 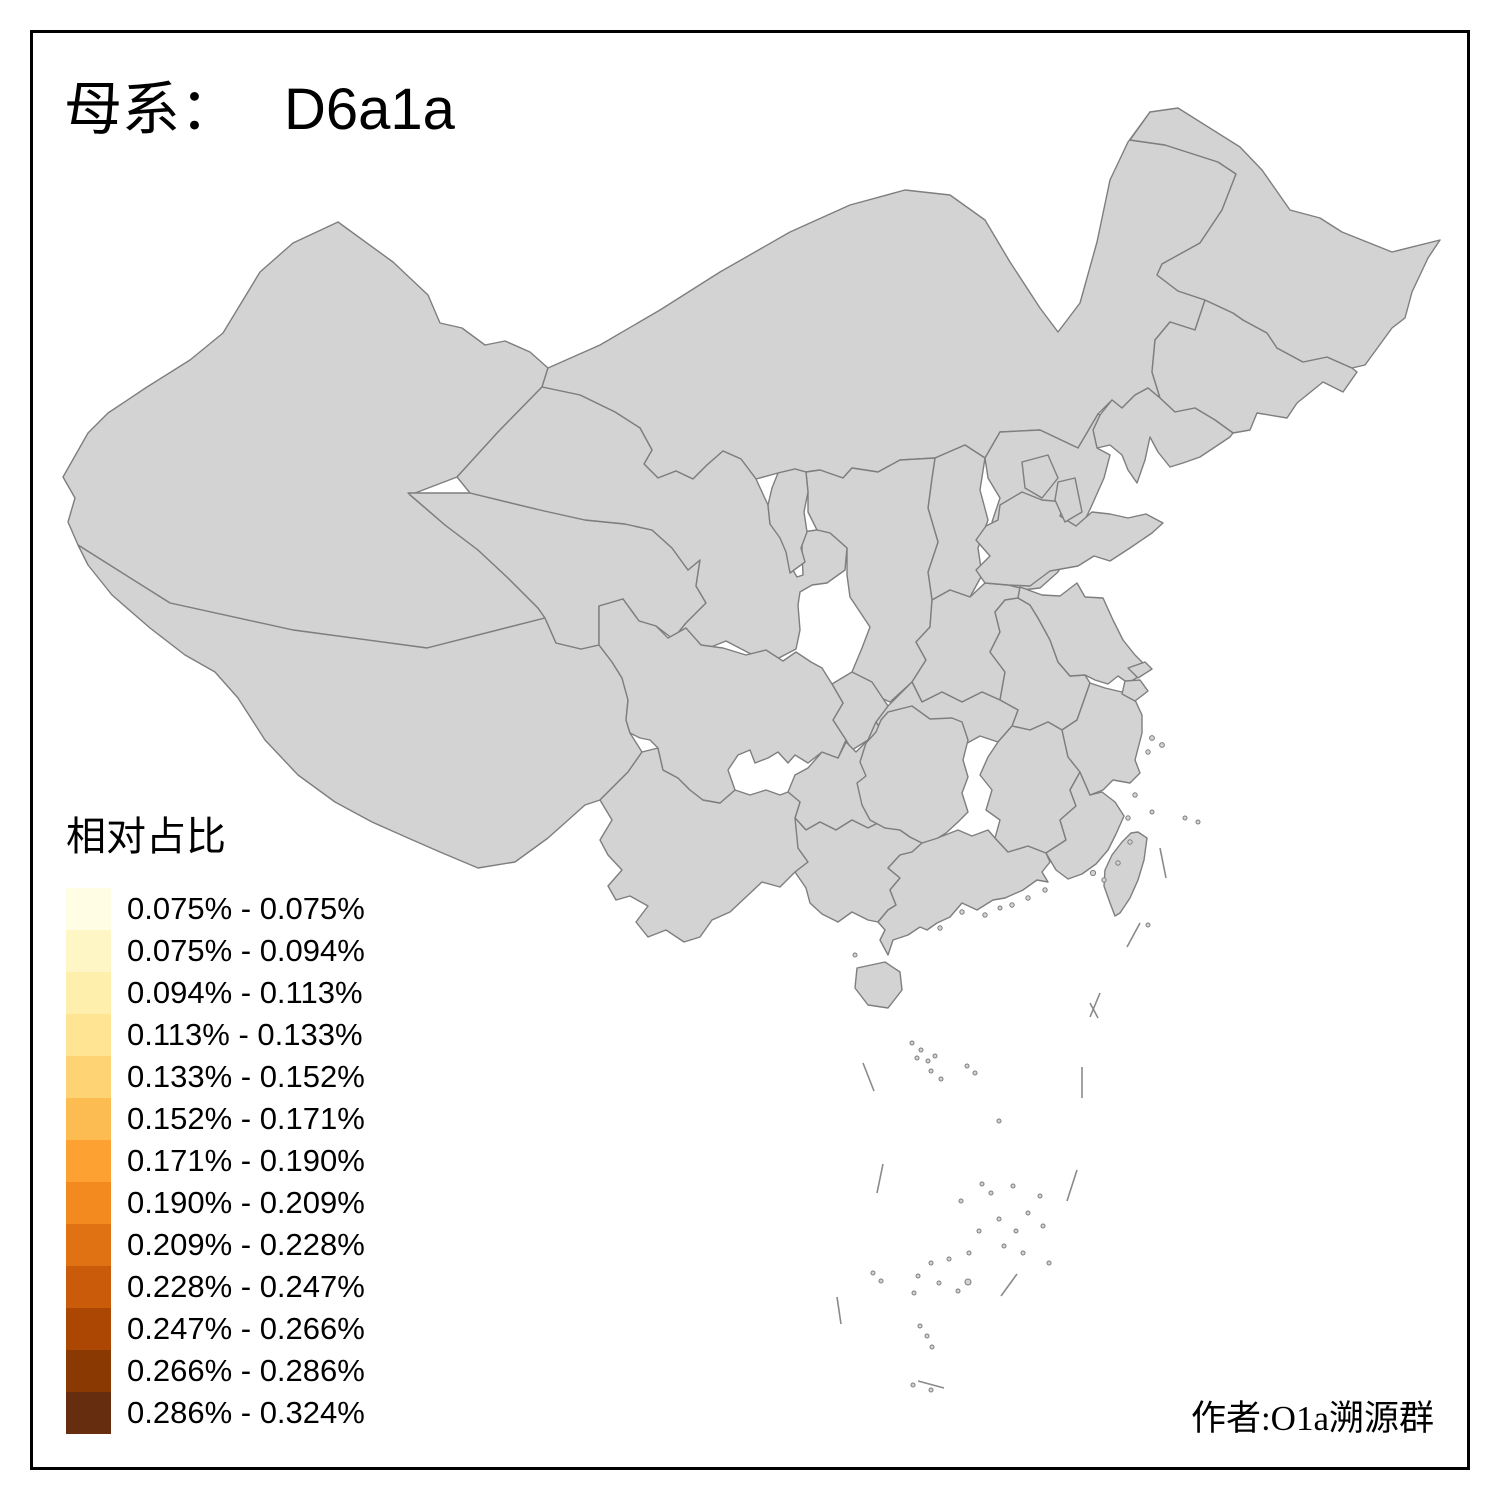 I want to click on legend-row: 0.094% - 0.113%, so click(x=215, y=993).